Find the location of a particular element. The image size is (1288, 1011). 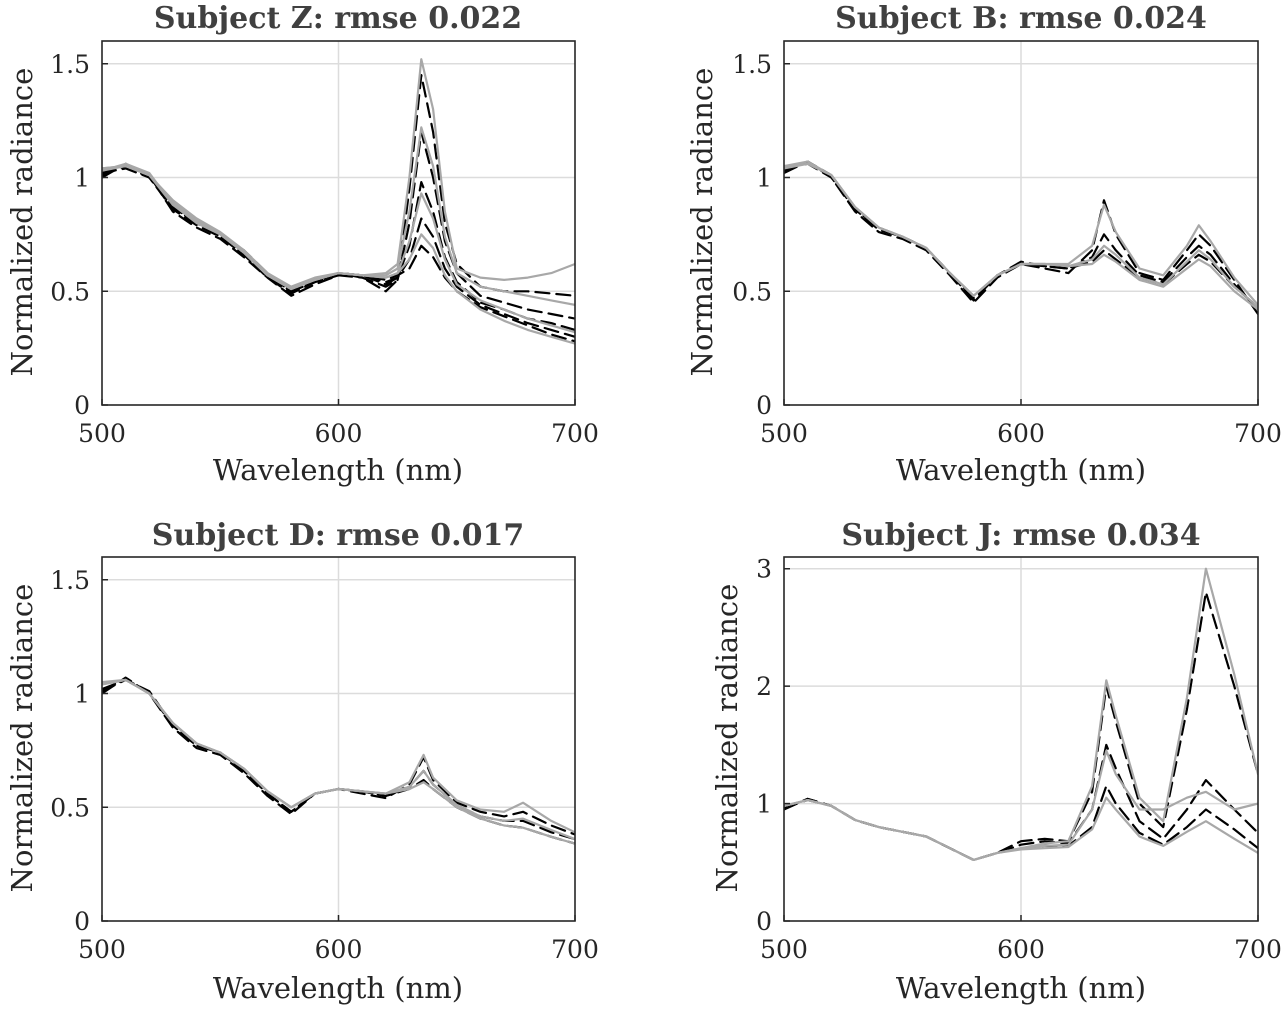

panel-title: Subject J: rmse 0.034 is located at coordinates (1020, 535).